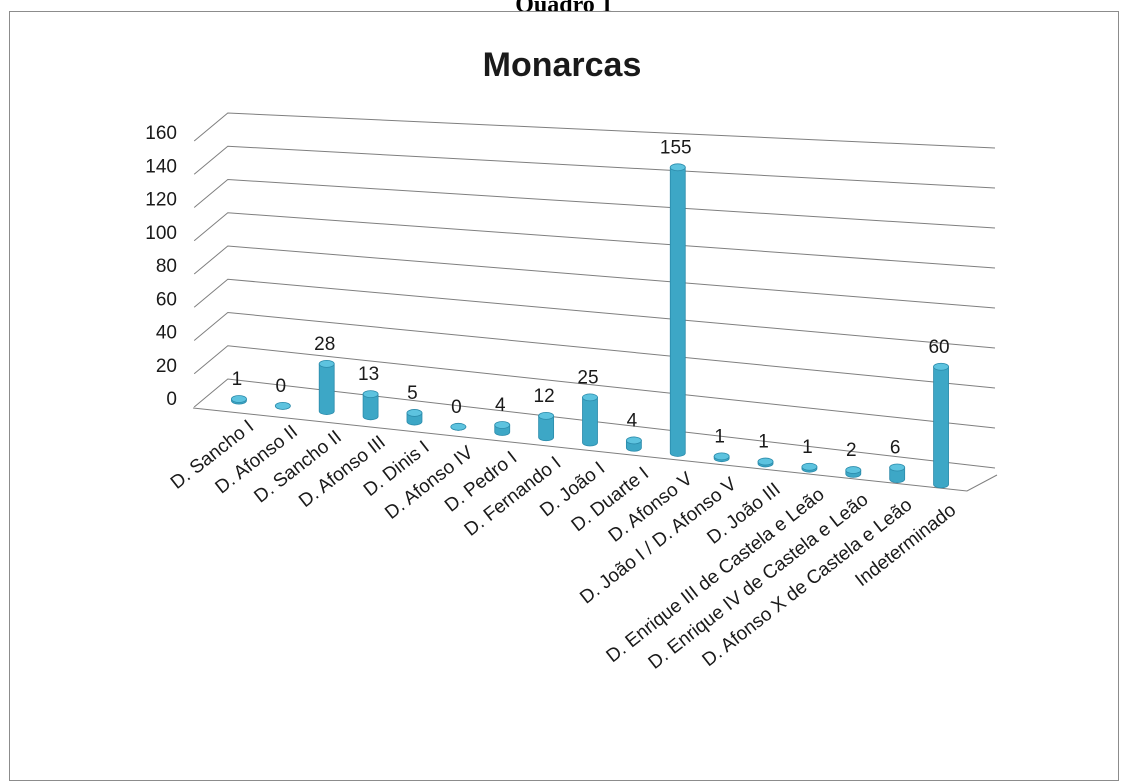 Image resolution: width=1128 pixels, height=781 pixels. Describe the element at coordinates (368, 374) in the screenshot. I see `data-label: 13` at that location.